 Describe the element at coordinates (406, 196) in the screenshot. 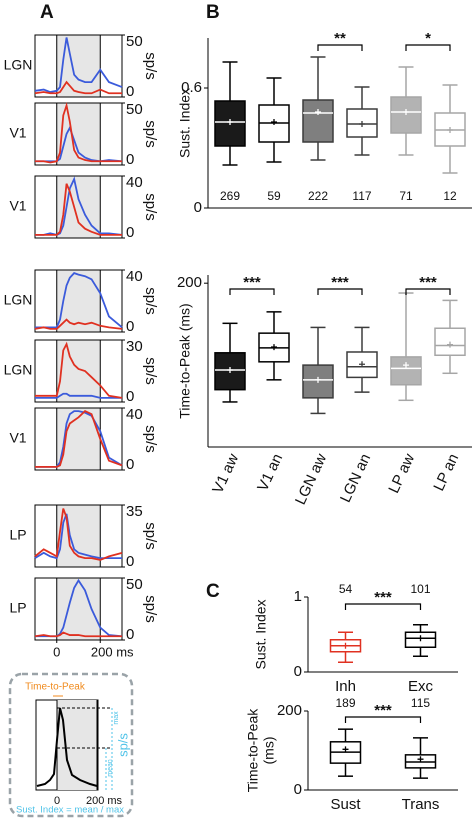

I see `count-label: 71` at that location.